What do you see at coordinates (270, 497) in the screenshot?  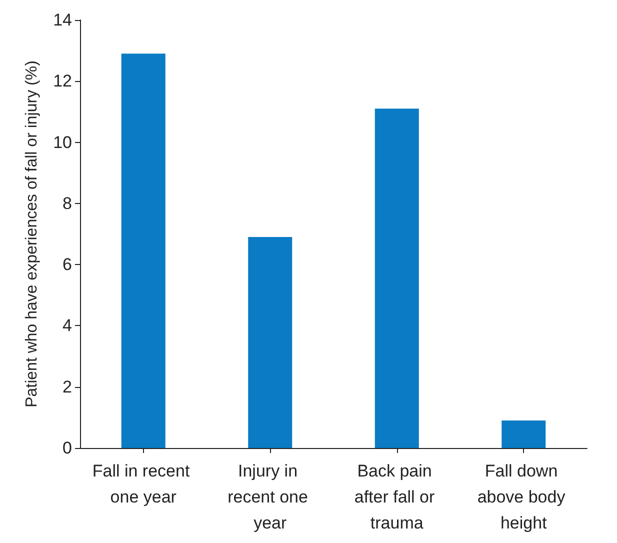 I see `x-tick-label: Injury in recent one year` at bounding box center [270, 497].